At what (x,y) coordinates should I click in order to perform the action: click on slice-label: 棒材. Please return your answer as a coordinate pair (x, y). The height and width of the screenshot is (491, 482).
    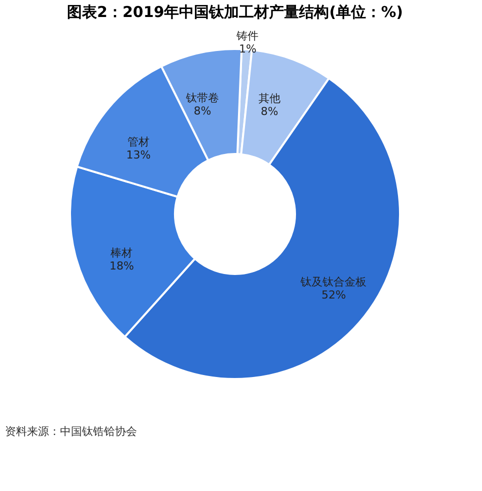
    Looking at the image, I should click on (121, 253).